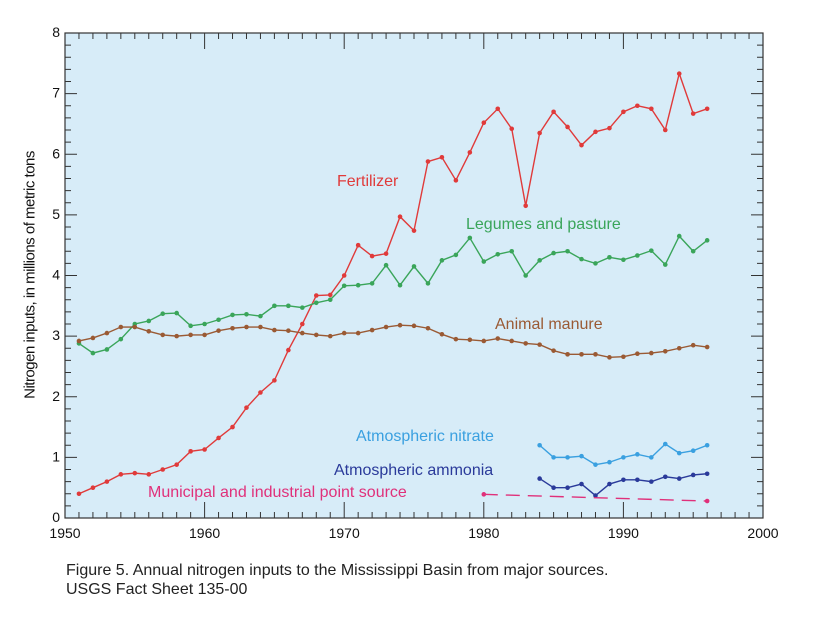  Describe the element at coordinates (56, 335) in the screenshot. I see `y-tick-label: 3` at that location.